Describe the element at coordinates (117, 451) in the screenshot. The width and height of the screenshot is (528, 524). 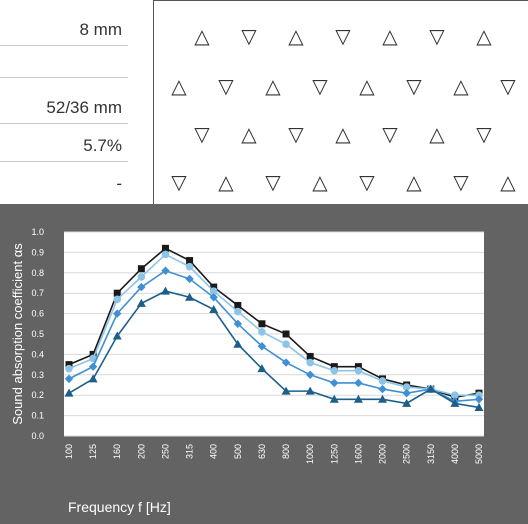
I see `x-tick-label: 160` at that location.